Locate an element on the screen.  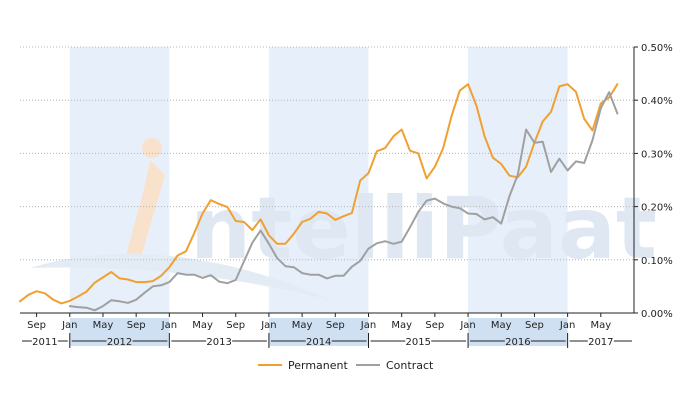
year-label: 2013 is located at coordinates (218, 342).